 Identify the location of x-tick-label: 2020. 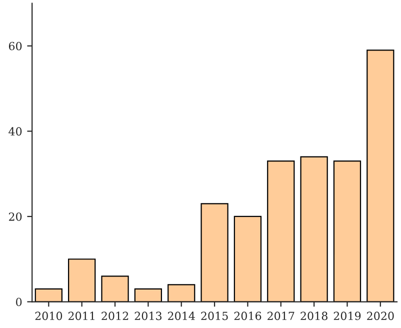
(380, 316).